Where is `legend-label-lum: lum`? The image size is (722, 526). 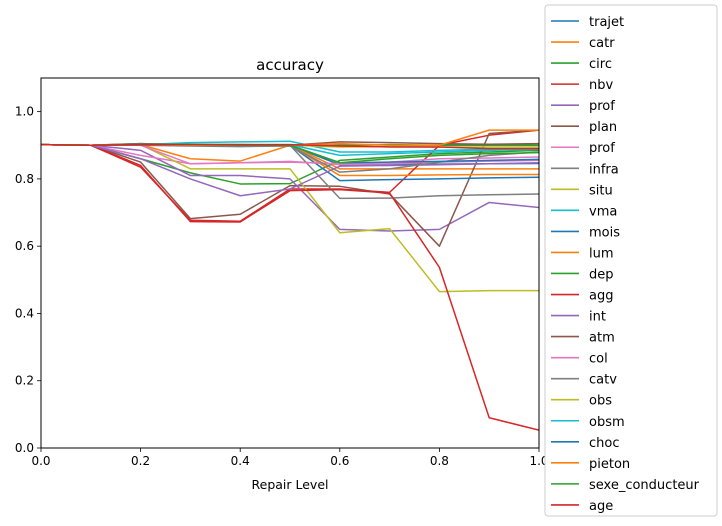 legend-label-lum: lum is located at coordinates (601, 253).